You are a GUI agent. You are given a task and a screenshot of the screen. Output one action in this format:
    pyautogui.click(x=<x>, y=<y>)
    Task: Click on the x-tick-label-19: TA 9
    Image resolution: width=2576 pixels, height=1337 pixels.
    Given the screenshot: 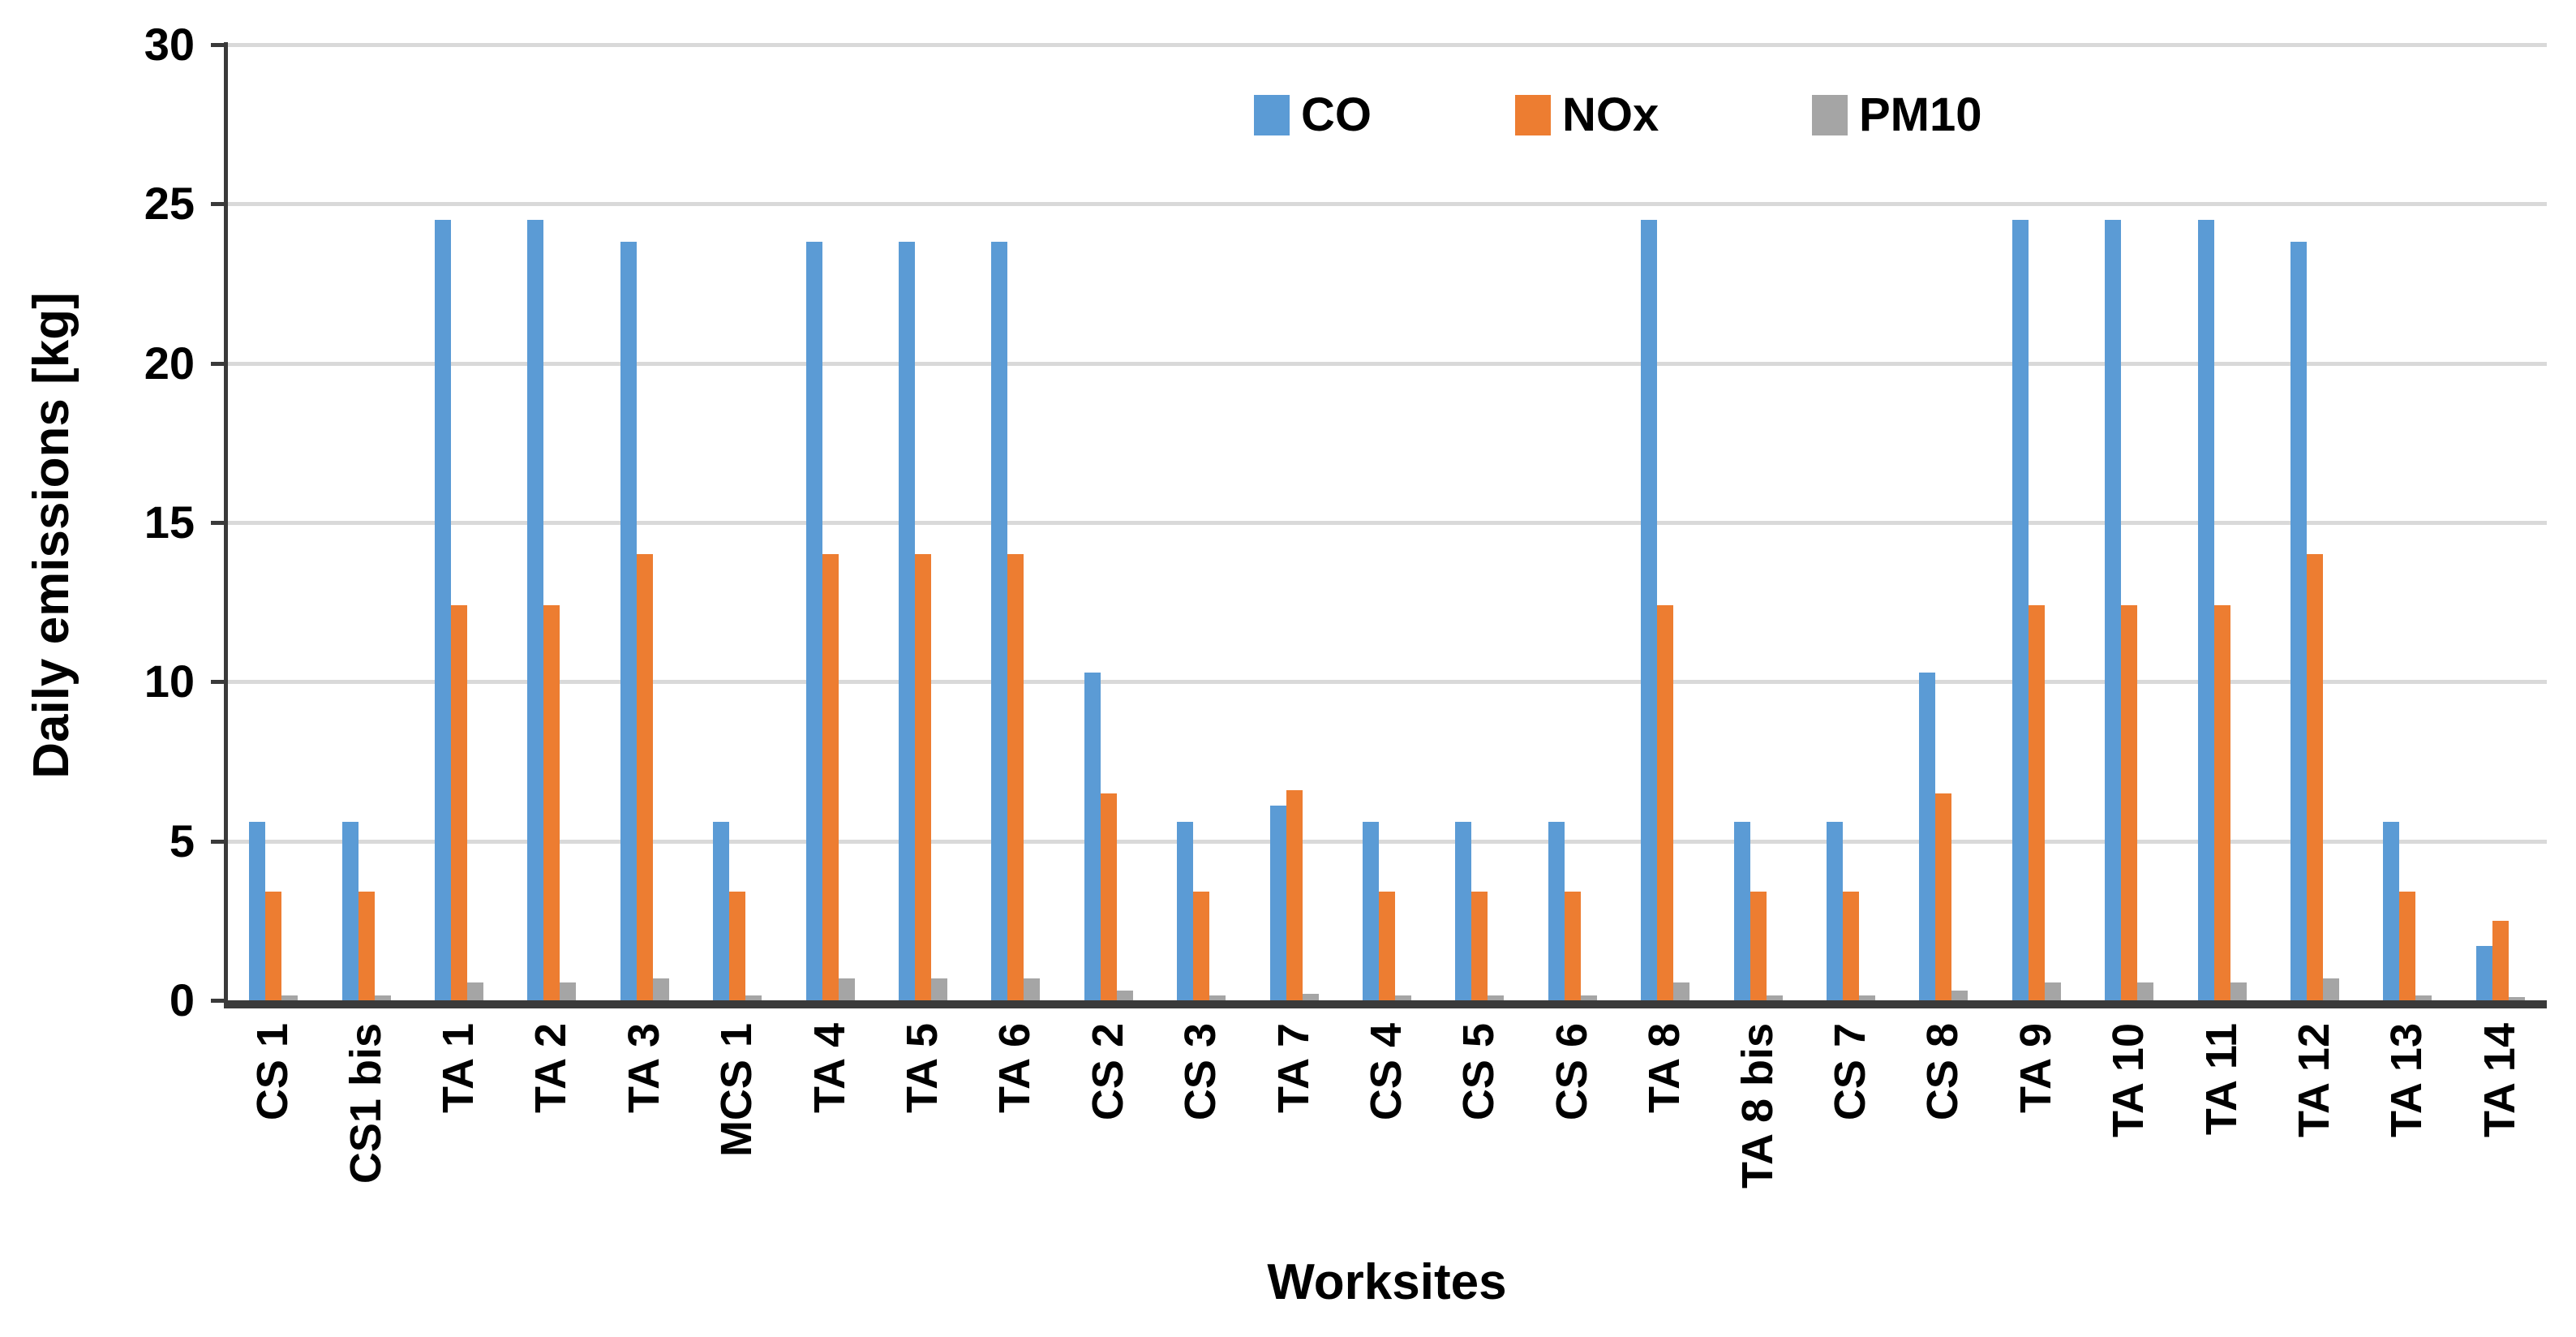 What is the action you would take?
    pyautogui.click(x=2036, y=1068)
    